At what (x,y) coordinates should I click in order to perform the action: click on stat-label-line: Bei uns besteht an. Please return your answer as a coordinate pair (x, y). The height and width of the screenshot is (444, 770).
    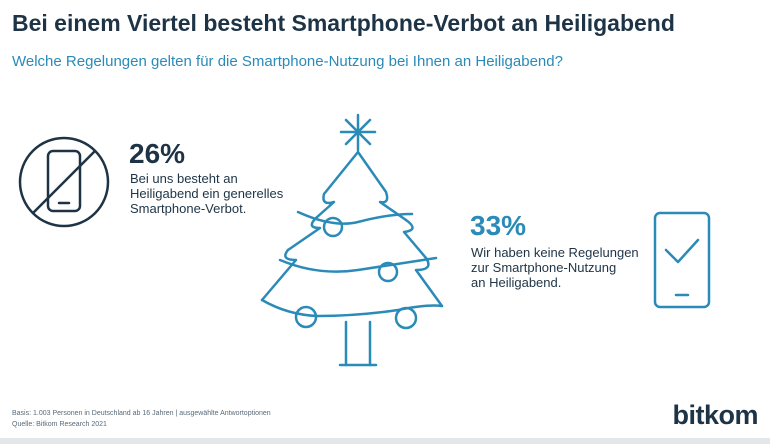
    Looking at the image, I should click on (184, 178).